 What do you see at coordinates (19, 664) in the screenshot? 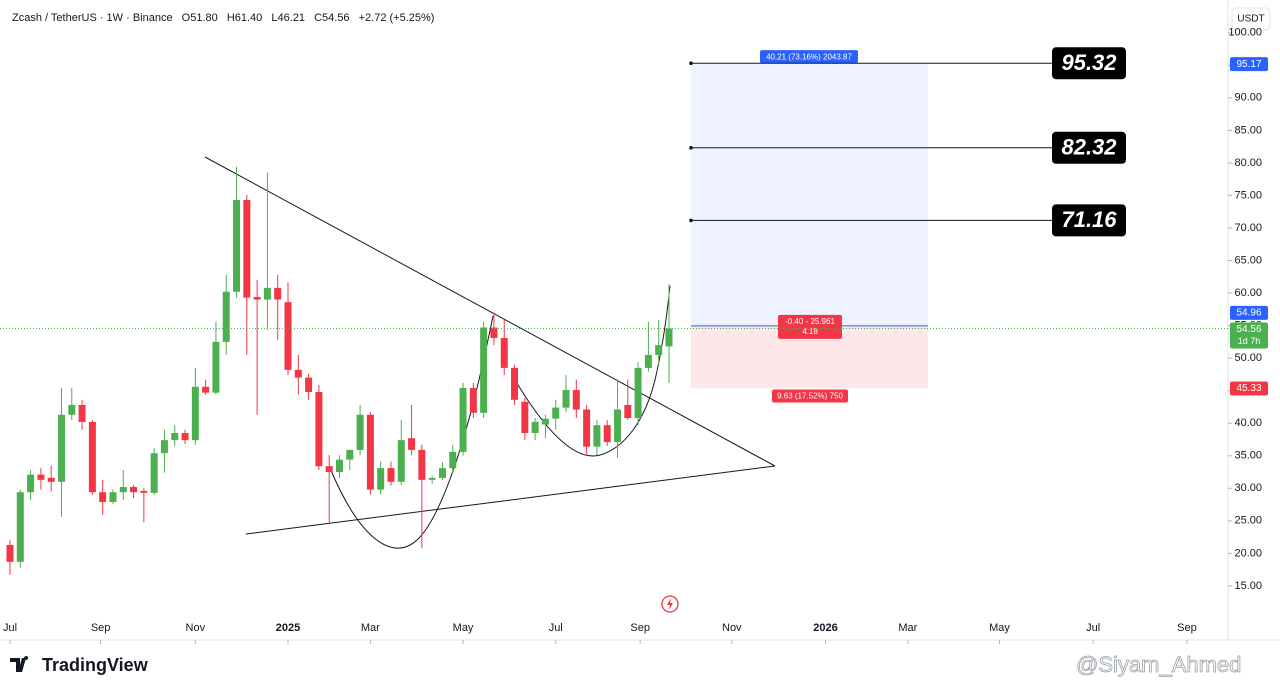
I see `logo-mark` at bounding box center [19, 664].